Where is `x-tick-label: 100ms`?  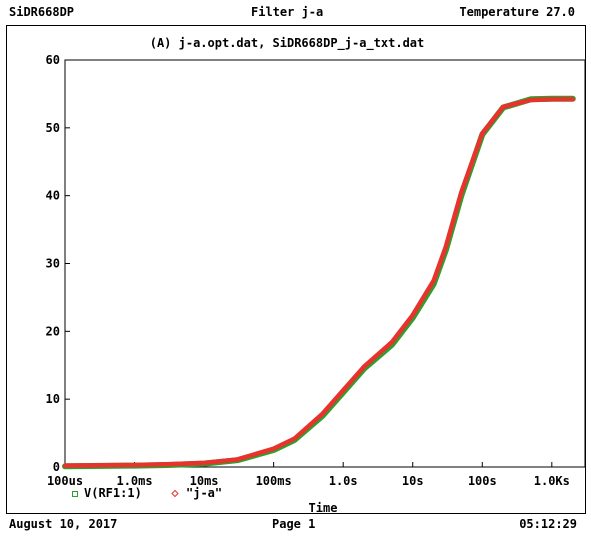
x-tick-label: 100ms is located at coordinates (274, 481).